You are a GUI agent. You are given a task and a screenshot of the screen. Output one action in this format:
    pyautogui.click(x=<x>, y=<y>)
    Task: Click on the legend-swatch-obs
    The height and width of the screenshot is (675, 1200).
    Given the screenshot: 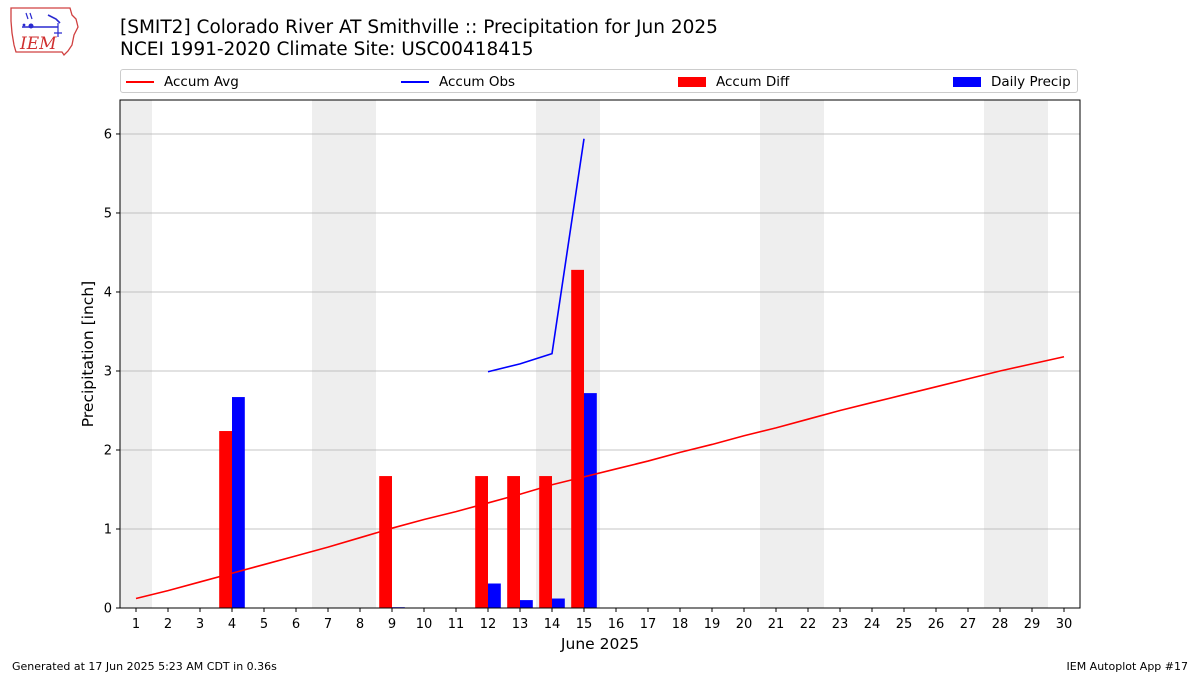 What is the action you would take?
    pyautogui.click(x=415, y=82)
    